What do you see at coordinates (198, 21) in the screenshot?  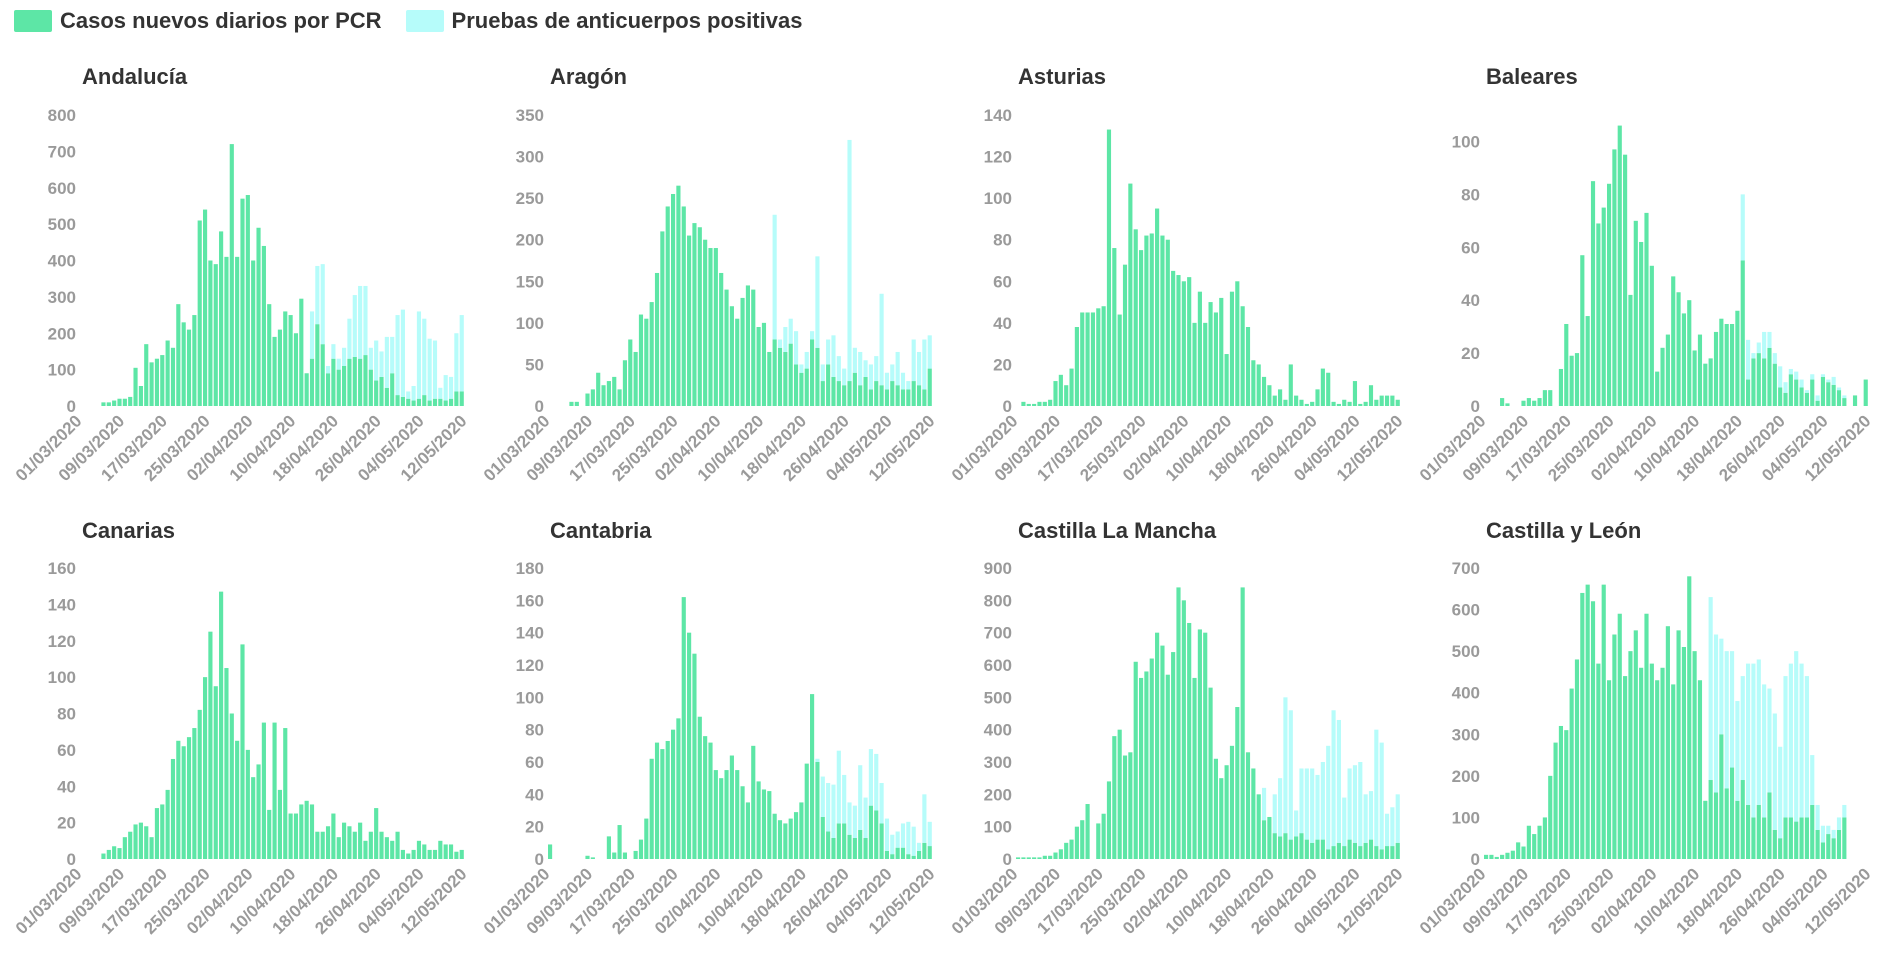 I see `legend-item-pcr: Casos nuevos diarios por PCR` at bounding box center [198, 21].